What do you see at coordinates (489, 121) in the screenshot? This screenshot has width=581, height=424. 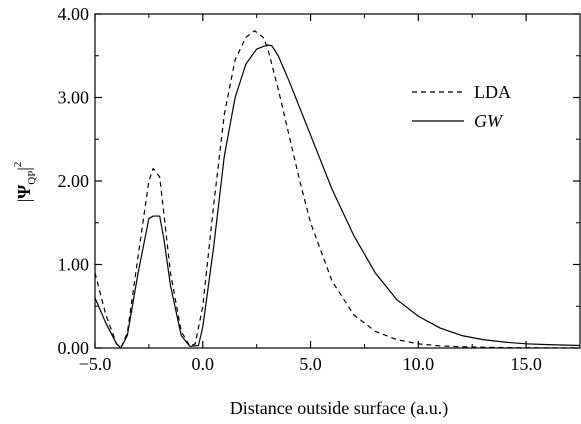 I see `legend-gw-label: GW` at bounding box center [489, 121].